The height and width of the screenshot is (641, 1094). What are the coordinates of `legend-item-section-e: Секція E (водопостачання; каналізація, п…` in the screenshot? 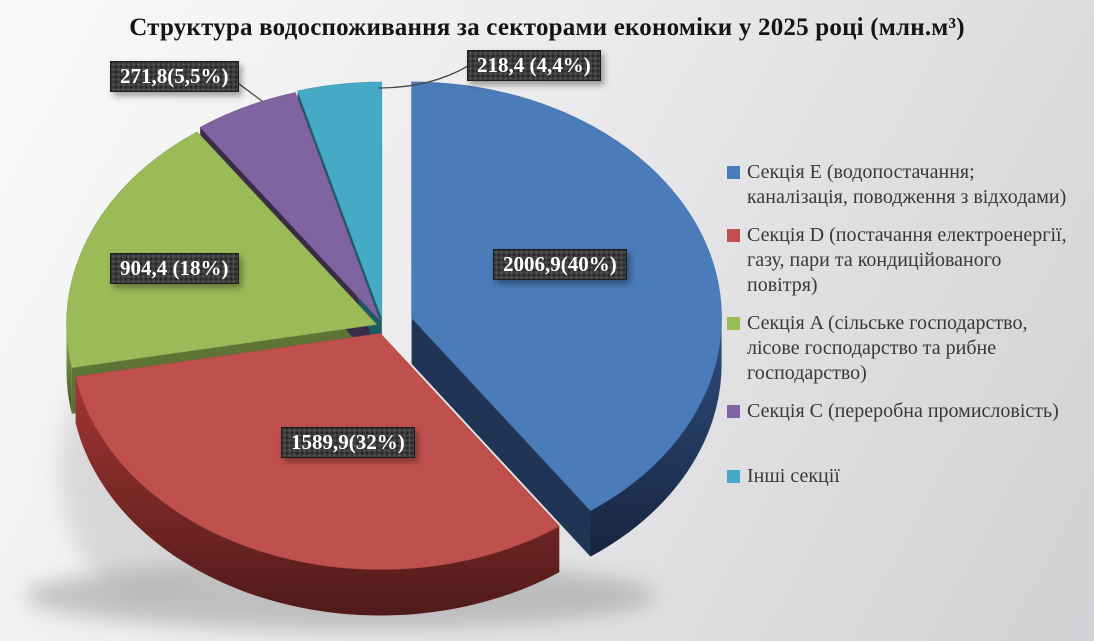 It's located at (901, 185).